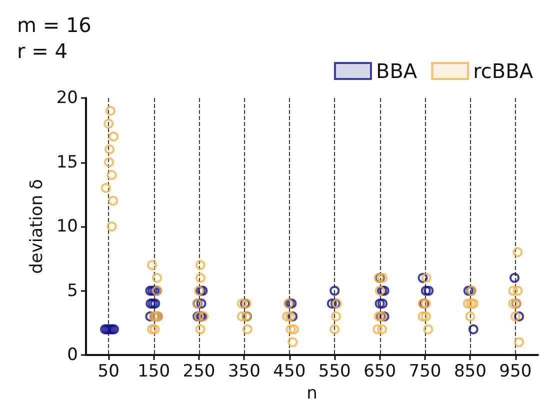 Image resolution: width=558 pixels, height=416 pixels. I want to click on legend-label: rcBBA, so click(503, 71).